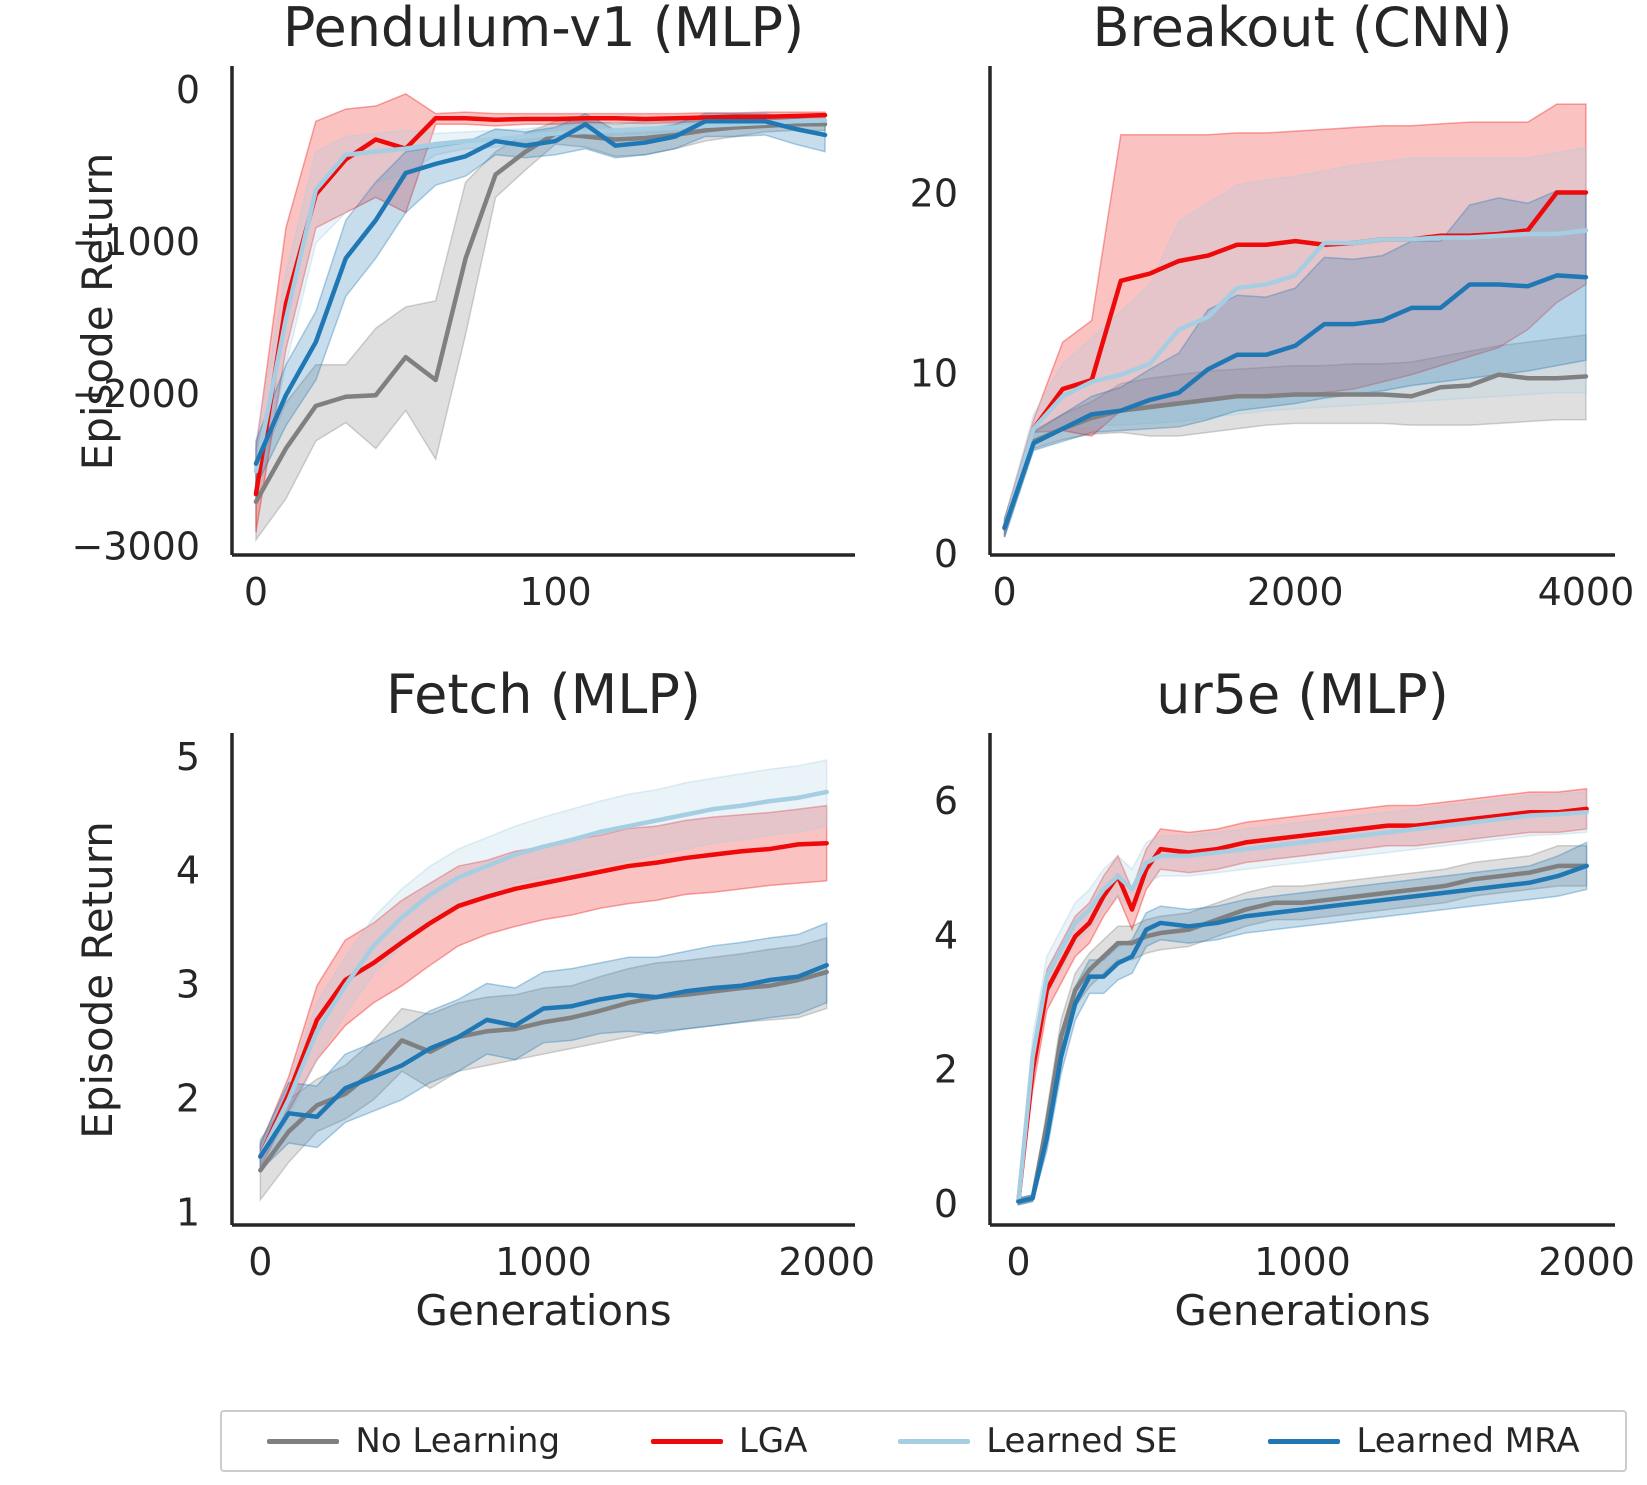  What do you see at coordinates (934, 1441) in the screenshot?
I see `legend-swatch-learned-se` at bounding box center [934, 1441].